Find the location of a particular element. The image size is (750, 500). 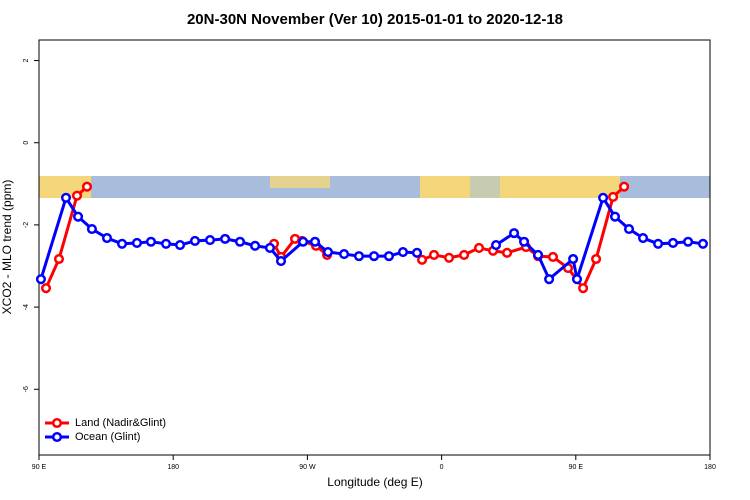

map-strip is located at coordinates (374, 187).